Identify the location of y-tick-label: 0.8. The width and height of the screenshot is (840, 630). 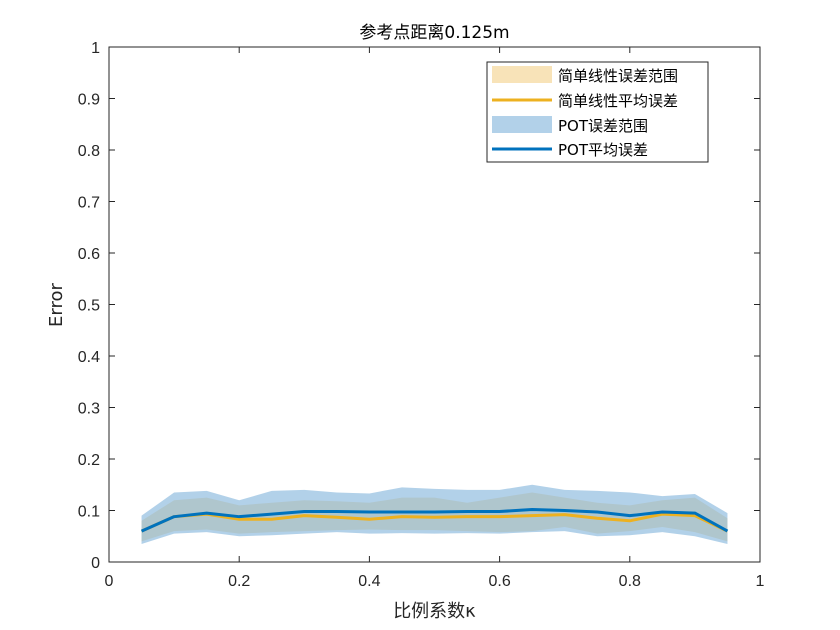
(89, 151).